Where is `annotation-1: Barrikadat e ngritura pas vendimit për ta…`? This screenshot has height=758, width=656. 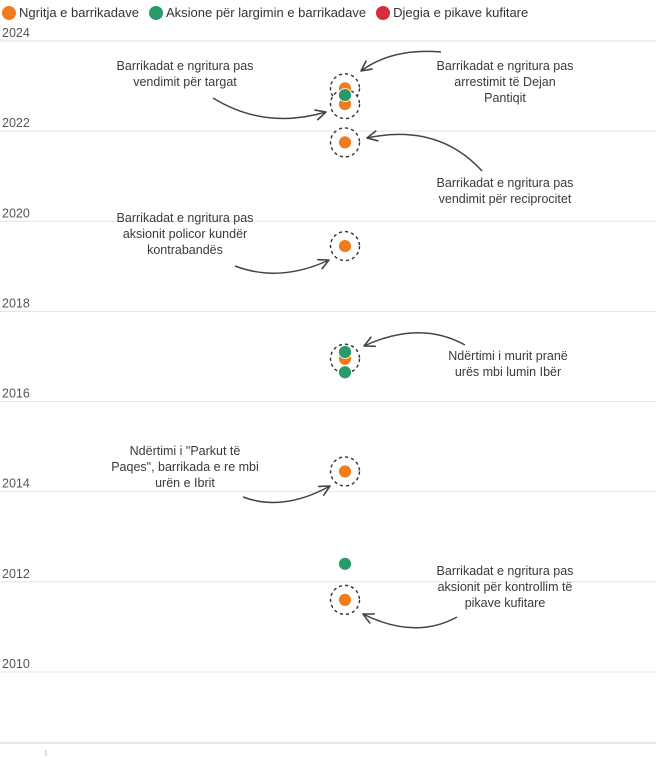 annotation-1: Barrikadat e ngritura pas vendimit për ta… is located at coordinates (185, 74).